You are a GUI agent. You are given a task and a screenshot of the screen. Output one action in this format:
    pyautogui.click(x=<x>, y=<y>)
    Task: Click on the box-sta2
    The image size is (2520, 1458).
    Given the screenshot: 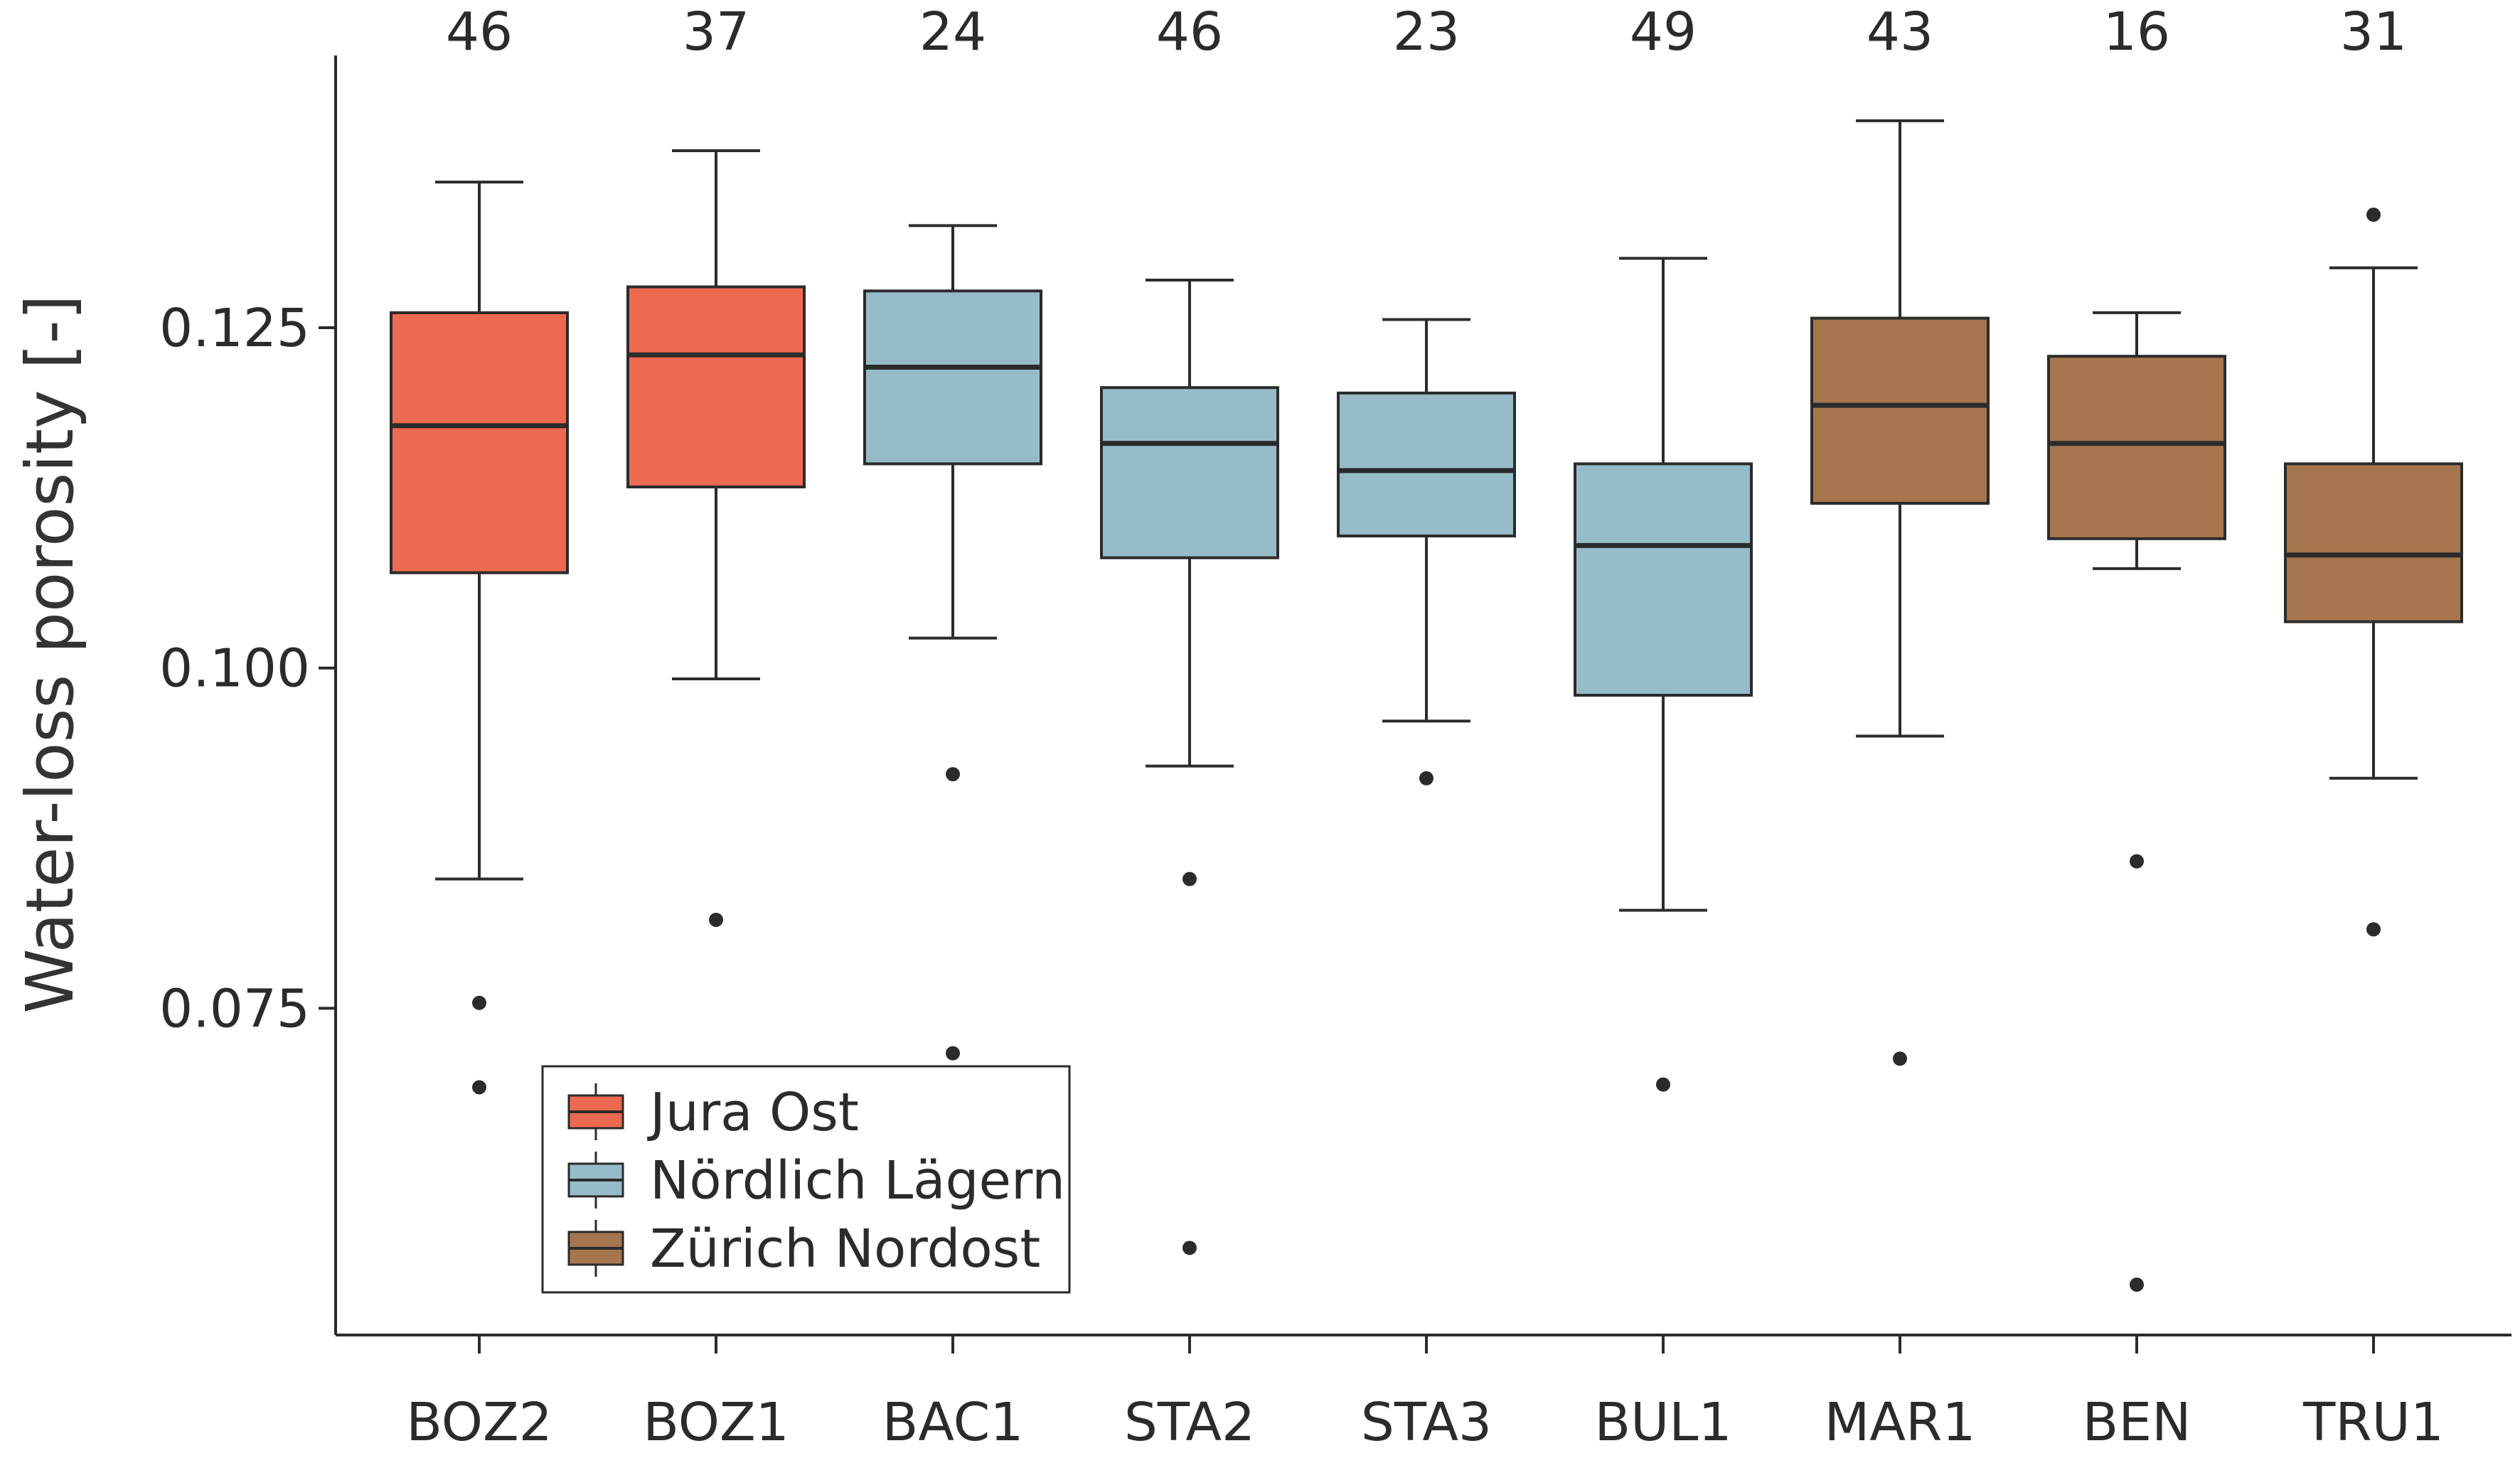 What is the action you would take?
    pyautogui.click(x=1189, y=766)
    